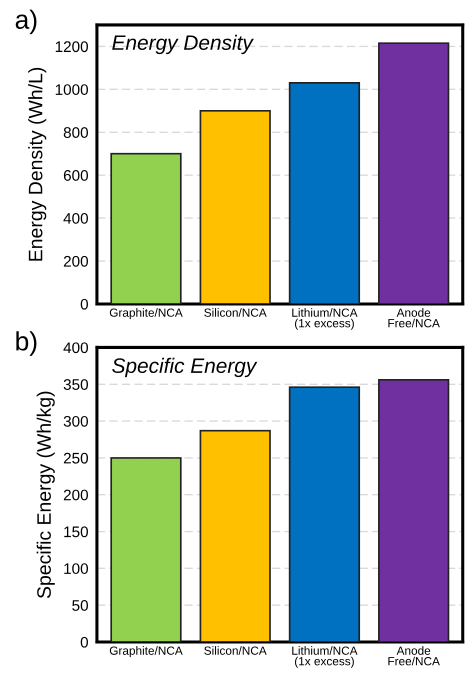  I want to click on y-tick-label: 250, so click(76, 458).